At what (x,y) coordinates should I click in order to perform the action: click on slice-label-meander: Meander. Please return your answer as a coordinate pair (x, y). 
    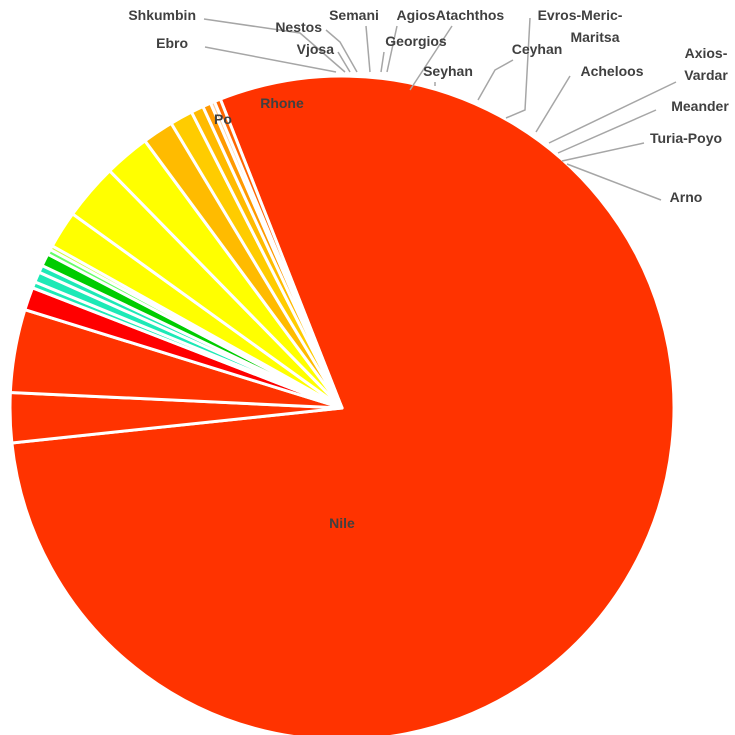
    Looking at the image, I should click on (700, 106).